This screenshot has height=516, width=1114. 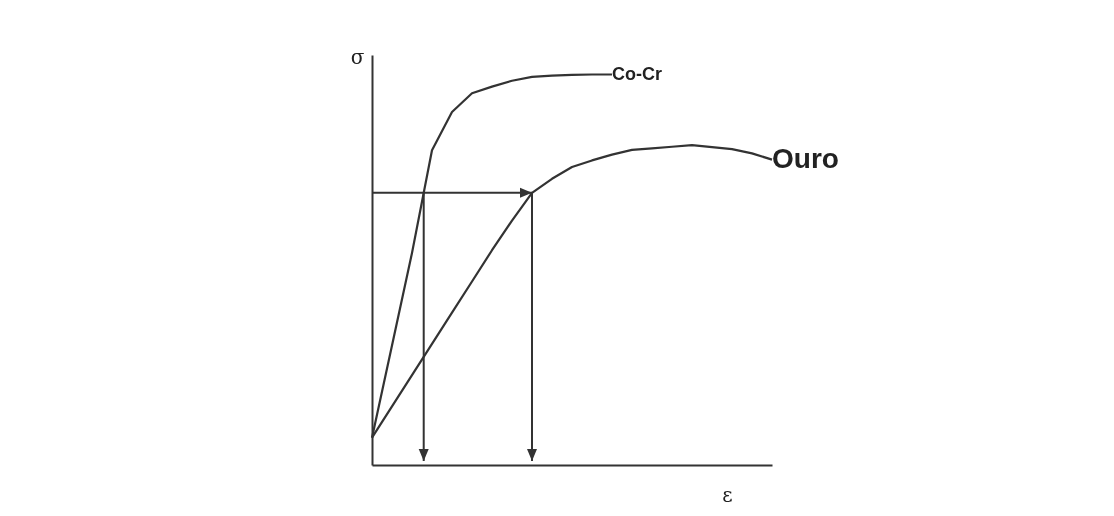 What do you see at coordinates (805, 158) in the screenshot?
I see `series-label: Ouro` at bounding box center [805, 158].